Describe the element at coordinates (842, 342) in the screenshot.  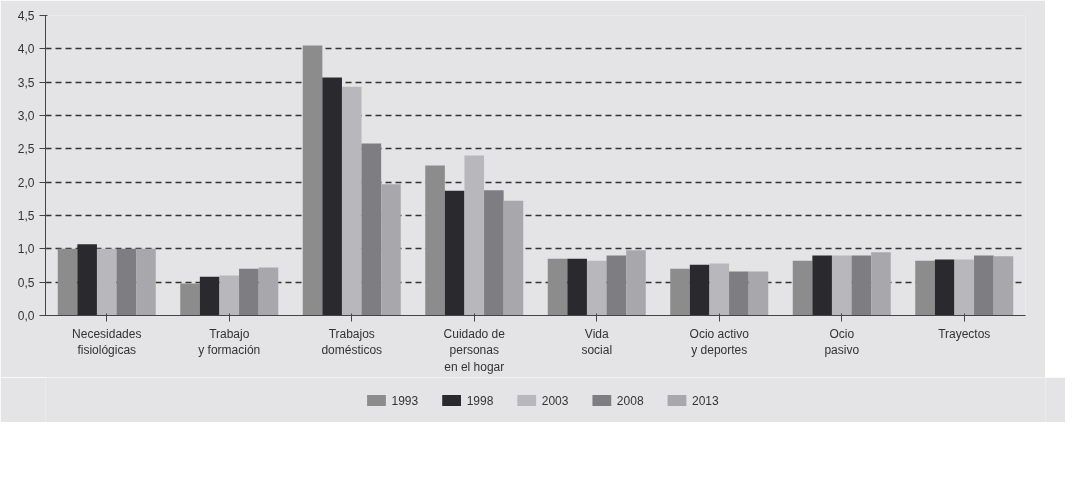
I see `x-tick-label: Ocio pasivo` at that location.